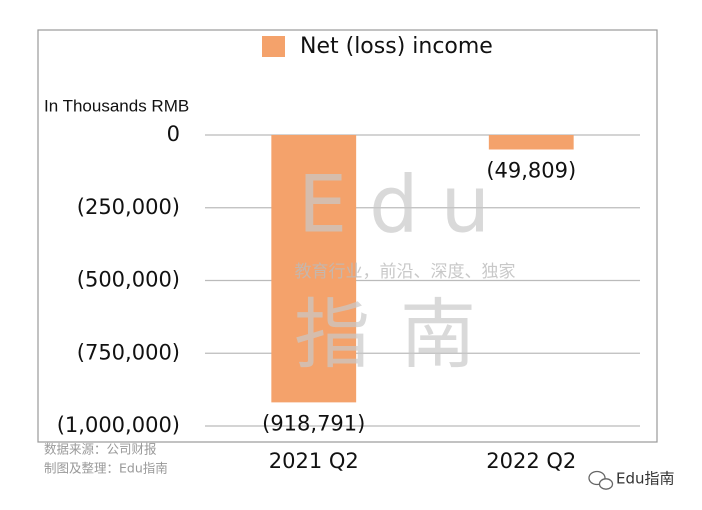 The width and height of the screenshot is (702, 510). I want to click on x-tick-label: 2021 Q2, so click(314, 461).